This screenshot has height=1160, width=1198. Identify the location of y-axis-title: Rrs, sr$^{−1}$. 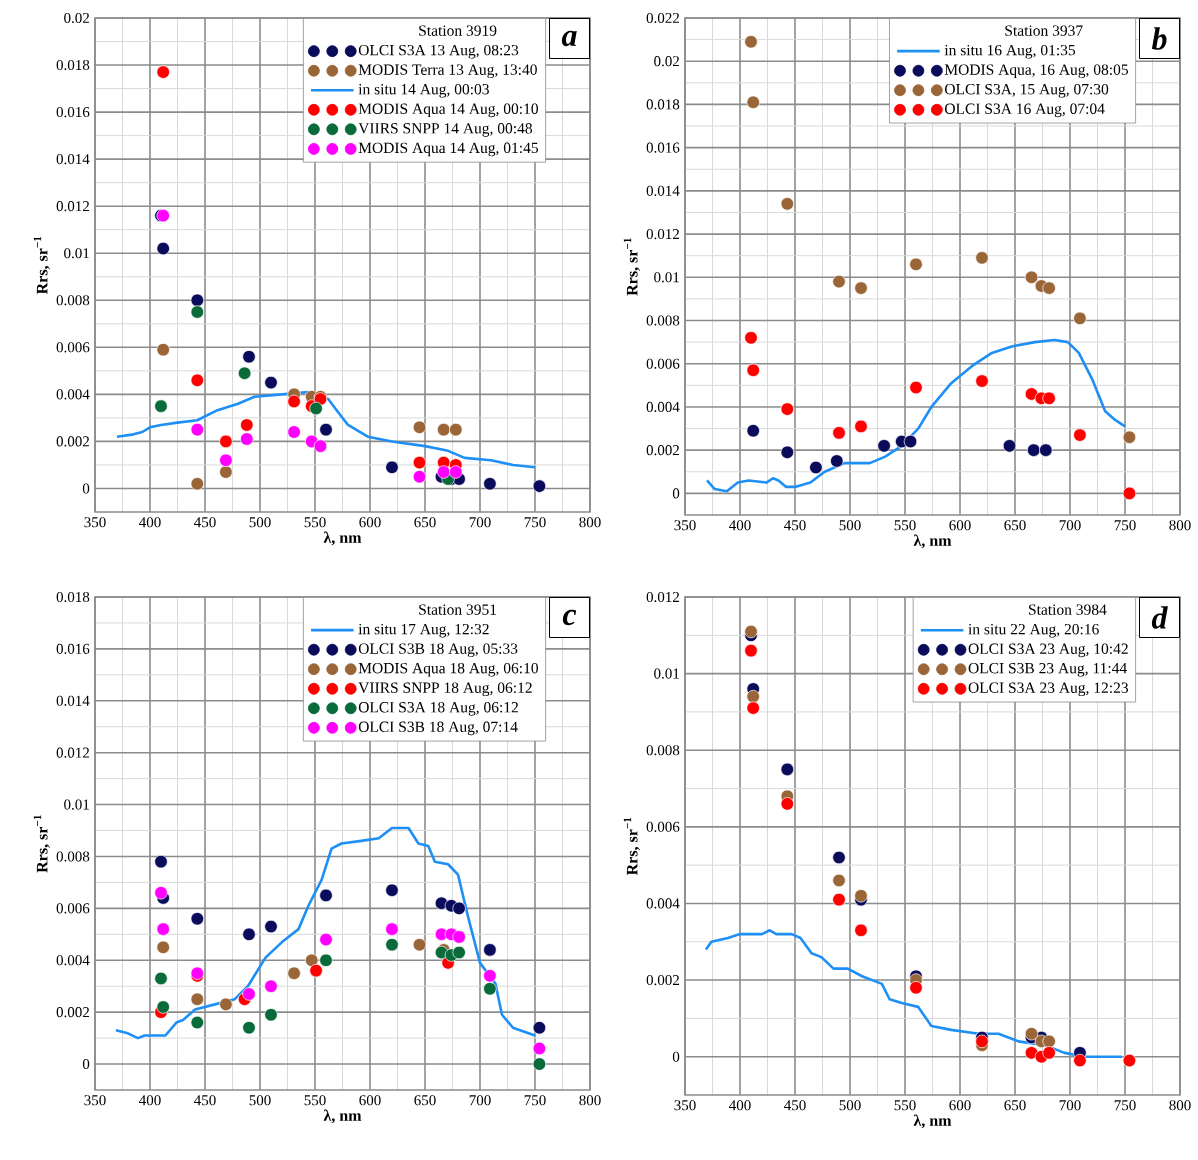
(41, 265).